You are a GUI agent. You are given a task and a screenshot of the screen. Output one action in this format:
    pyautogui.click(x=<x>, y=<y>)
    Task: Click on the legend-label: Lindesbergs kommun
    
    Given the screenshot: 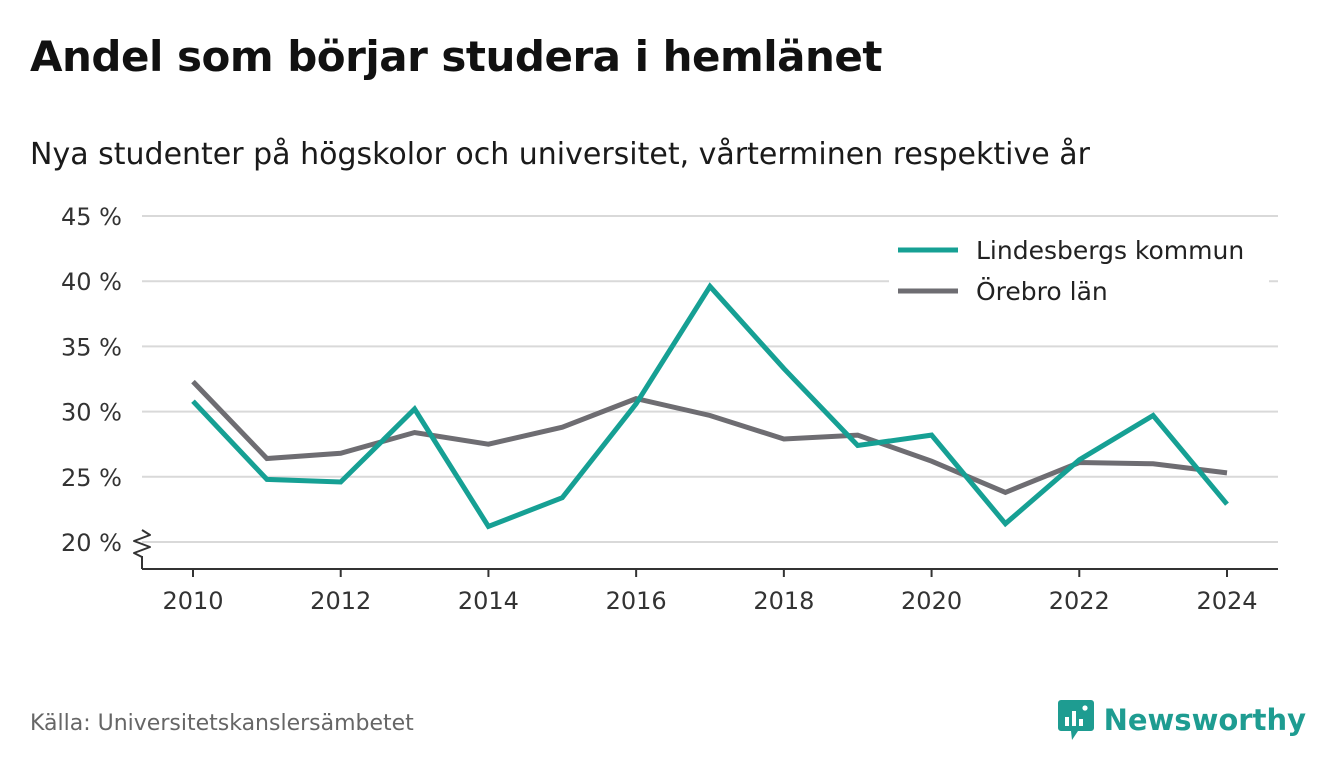 What is the action you would take?
    pyautogui.click(x=1110, y=250)
    